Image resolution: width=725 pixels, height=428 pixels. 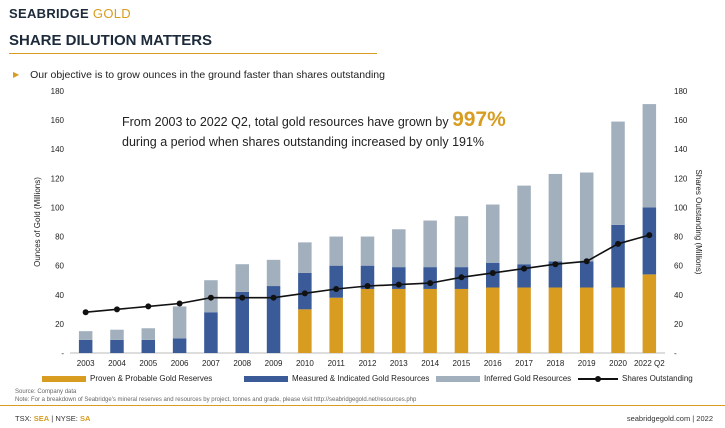 I want to click on x-tick-label: 2011, so click(x=337, y=363).